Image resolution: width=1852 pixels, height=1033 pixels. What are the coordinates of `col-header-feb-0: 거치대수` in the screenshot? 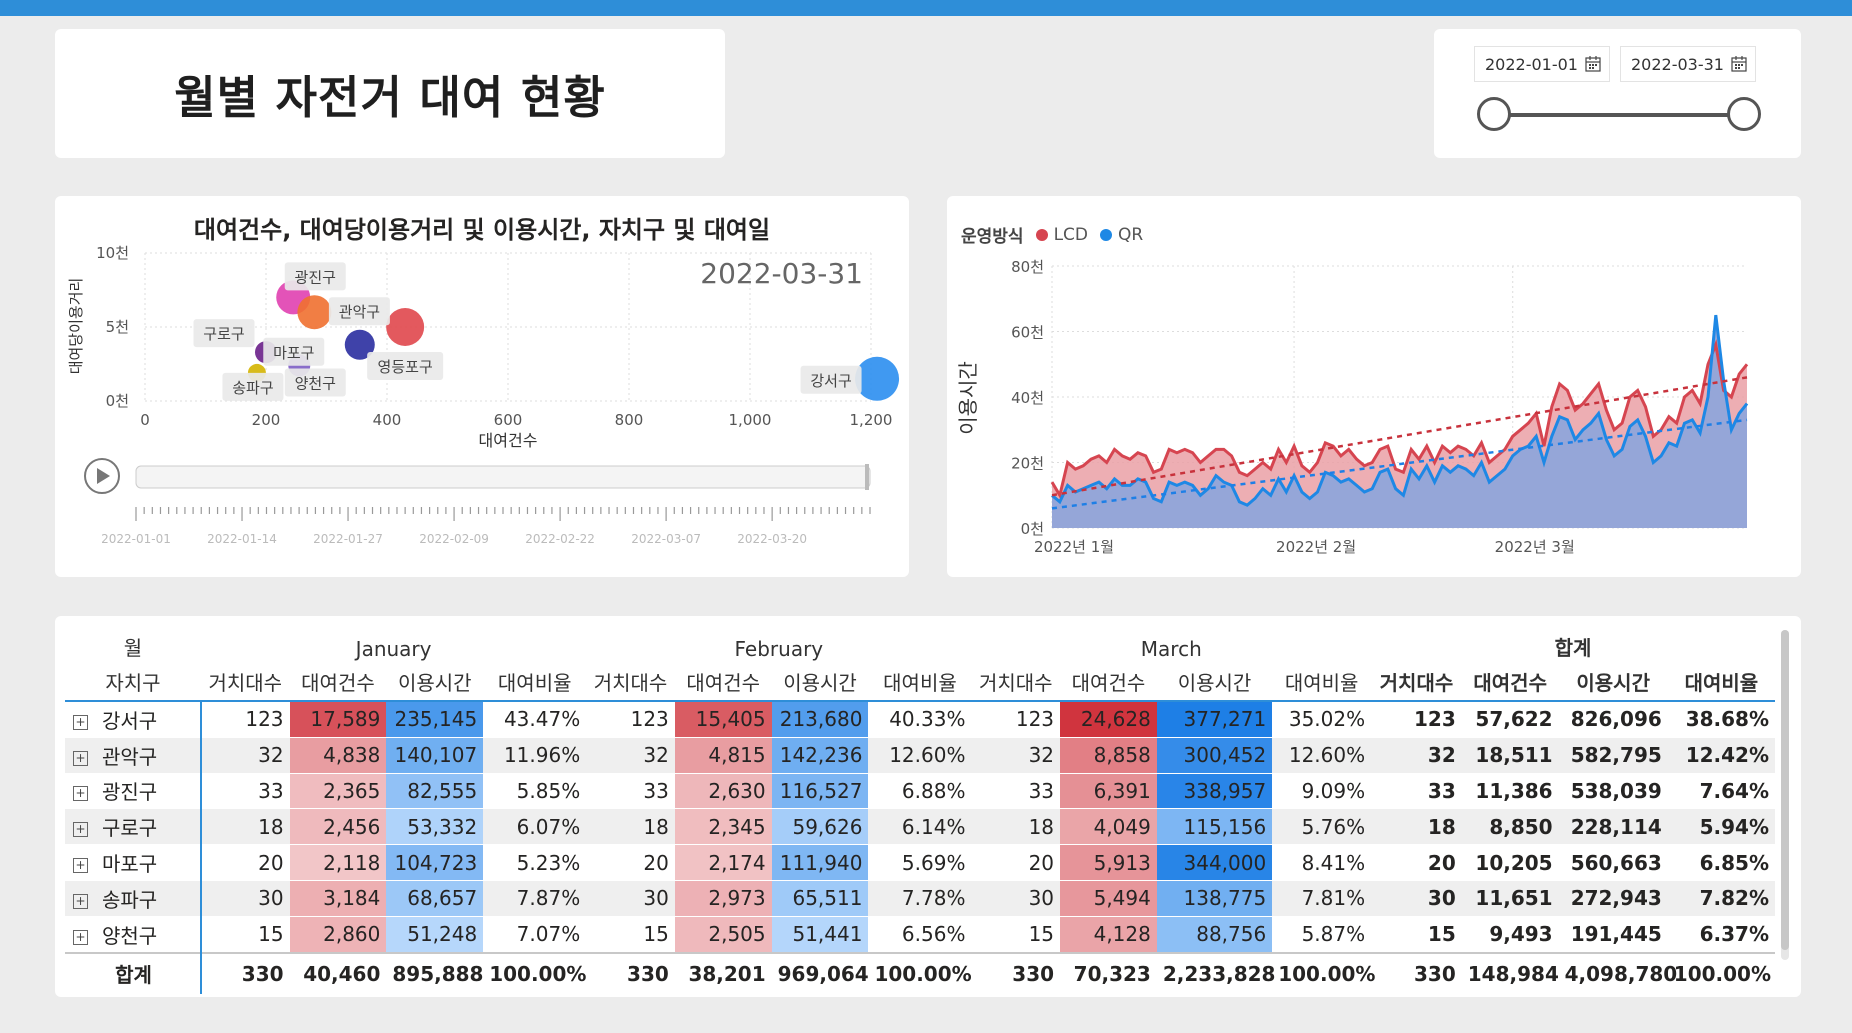 It's located at (630, 682).